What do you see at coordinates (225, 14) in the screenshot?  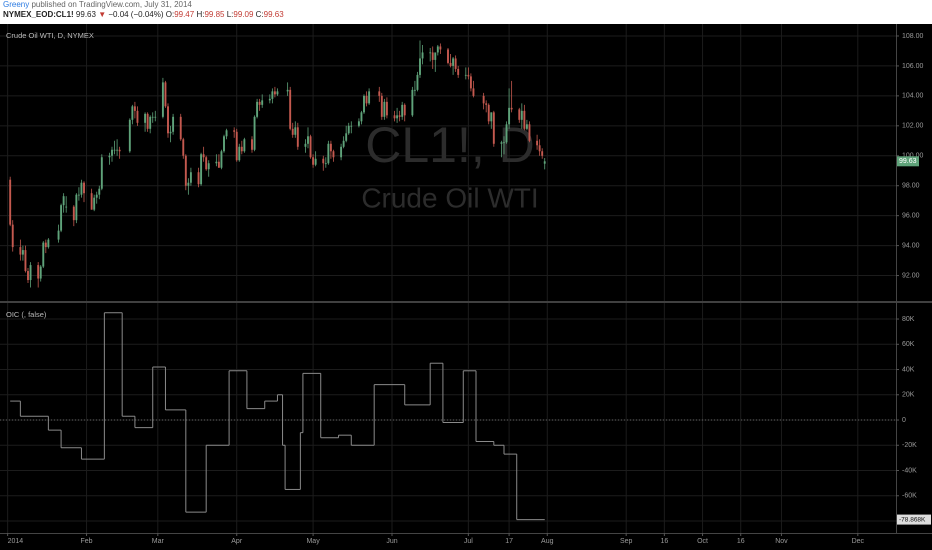 I see `ohlc: O:99.47 H:99.85 L:99.09 C:99.63` at bounding box center [225, 14].